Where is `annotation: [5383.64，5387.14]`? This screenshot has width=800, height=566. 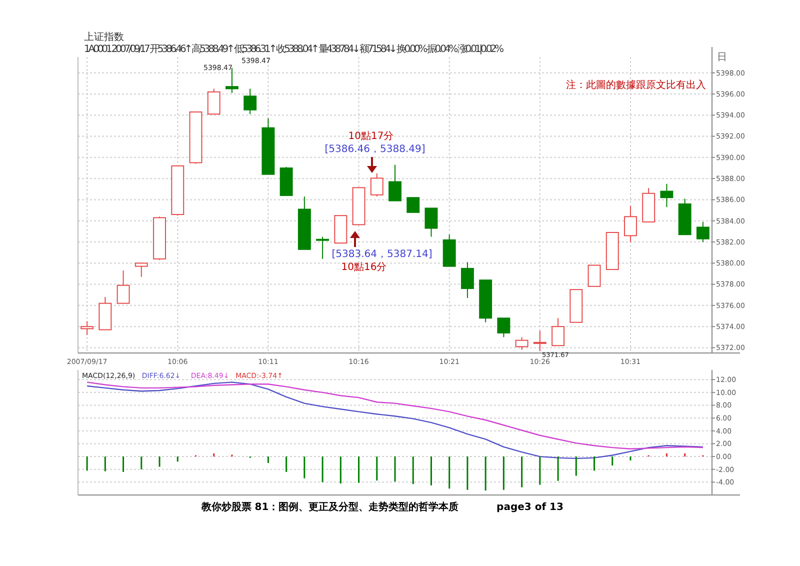
annotation: [5383.64，5387.14] is located at coordinates (382, 254).